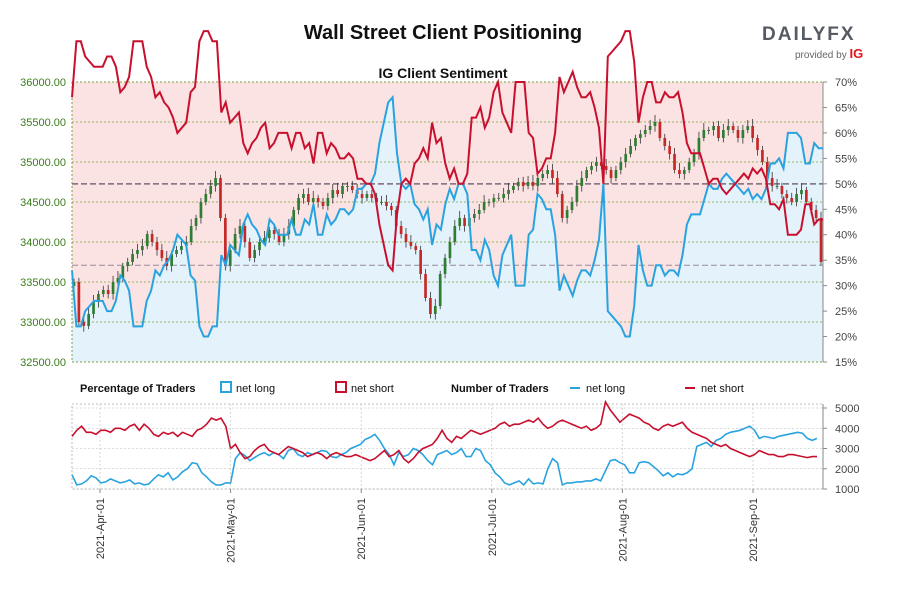 Image resolution: width=900 pixels, height=600 pixels. I want to click on brand-provided-by: provided by IG, so click(829, 53).